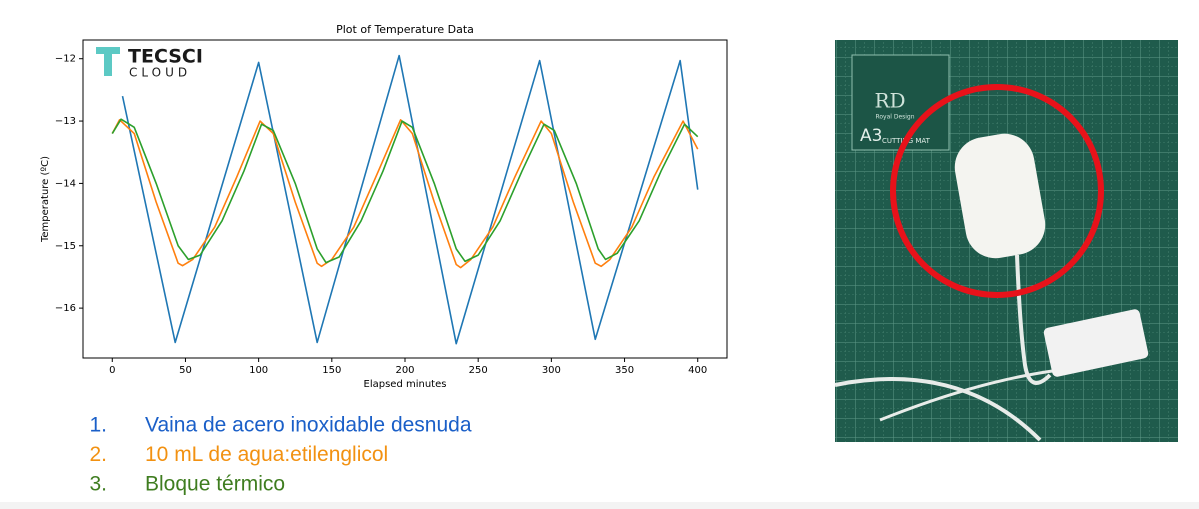 Image resolution: width=1199 pixels, height=509 pixels. What do you see at coordinates (405, 29) in the screenshot?
I see `chart-title: Plot of Temperature Data` at bounding box center [405, 29].